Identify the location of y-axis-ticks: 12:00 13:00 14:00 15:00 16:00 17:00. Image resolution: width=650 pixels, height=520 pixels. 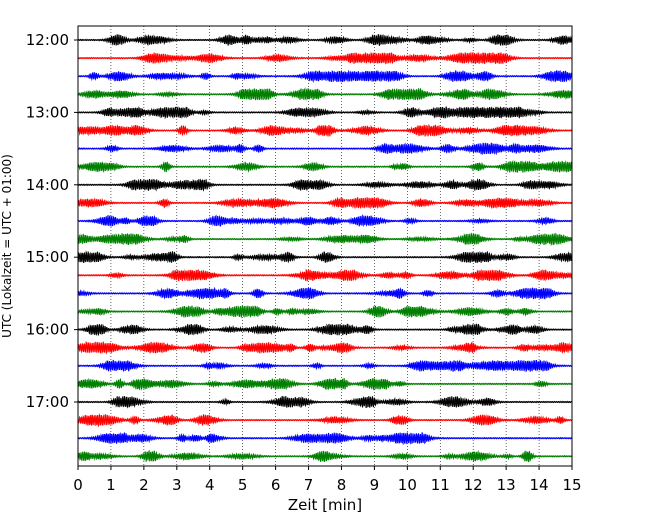
(52, 221).